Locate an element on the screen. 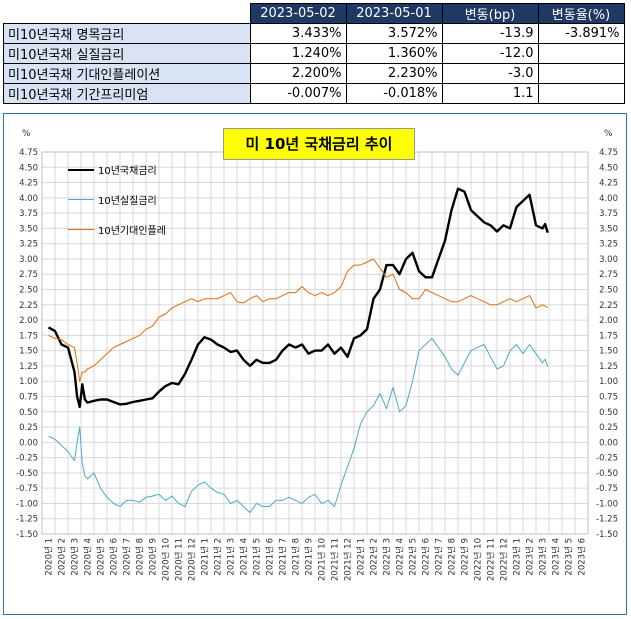  y-tick-label-left: 3.25 is located at coordinates (28, 245).